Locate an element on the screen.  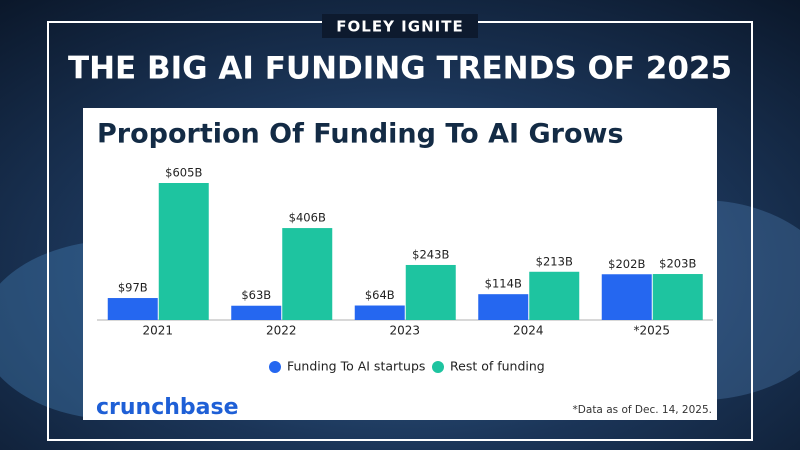
legend-label: Funding To AI startups is located at coordinates (356, 366).